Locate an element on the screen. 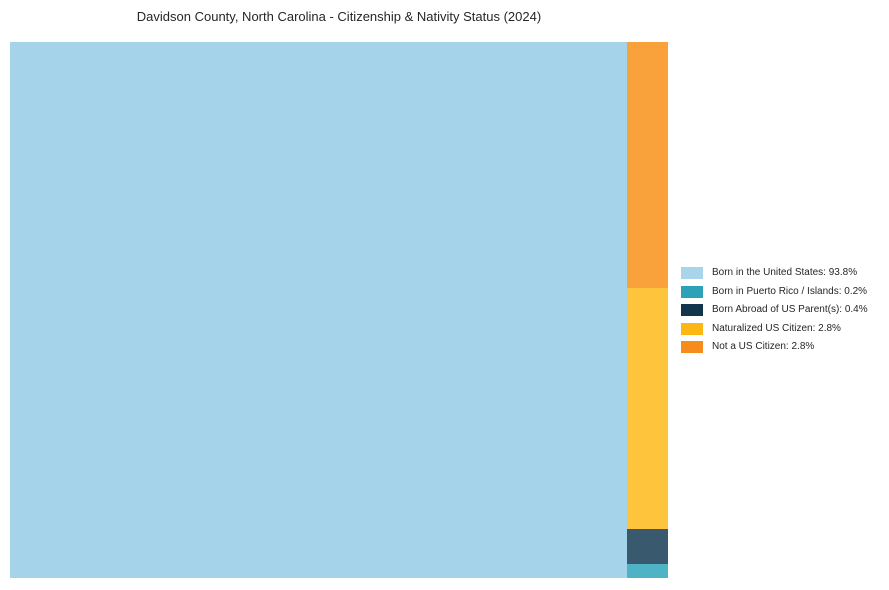 The image size is (889, 590). legend-item-born-abroad-of-us-parents: Born Abroad of US Parent(s): 0.4% is located at coordinates (774, 310).